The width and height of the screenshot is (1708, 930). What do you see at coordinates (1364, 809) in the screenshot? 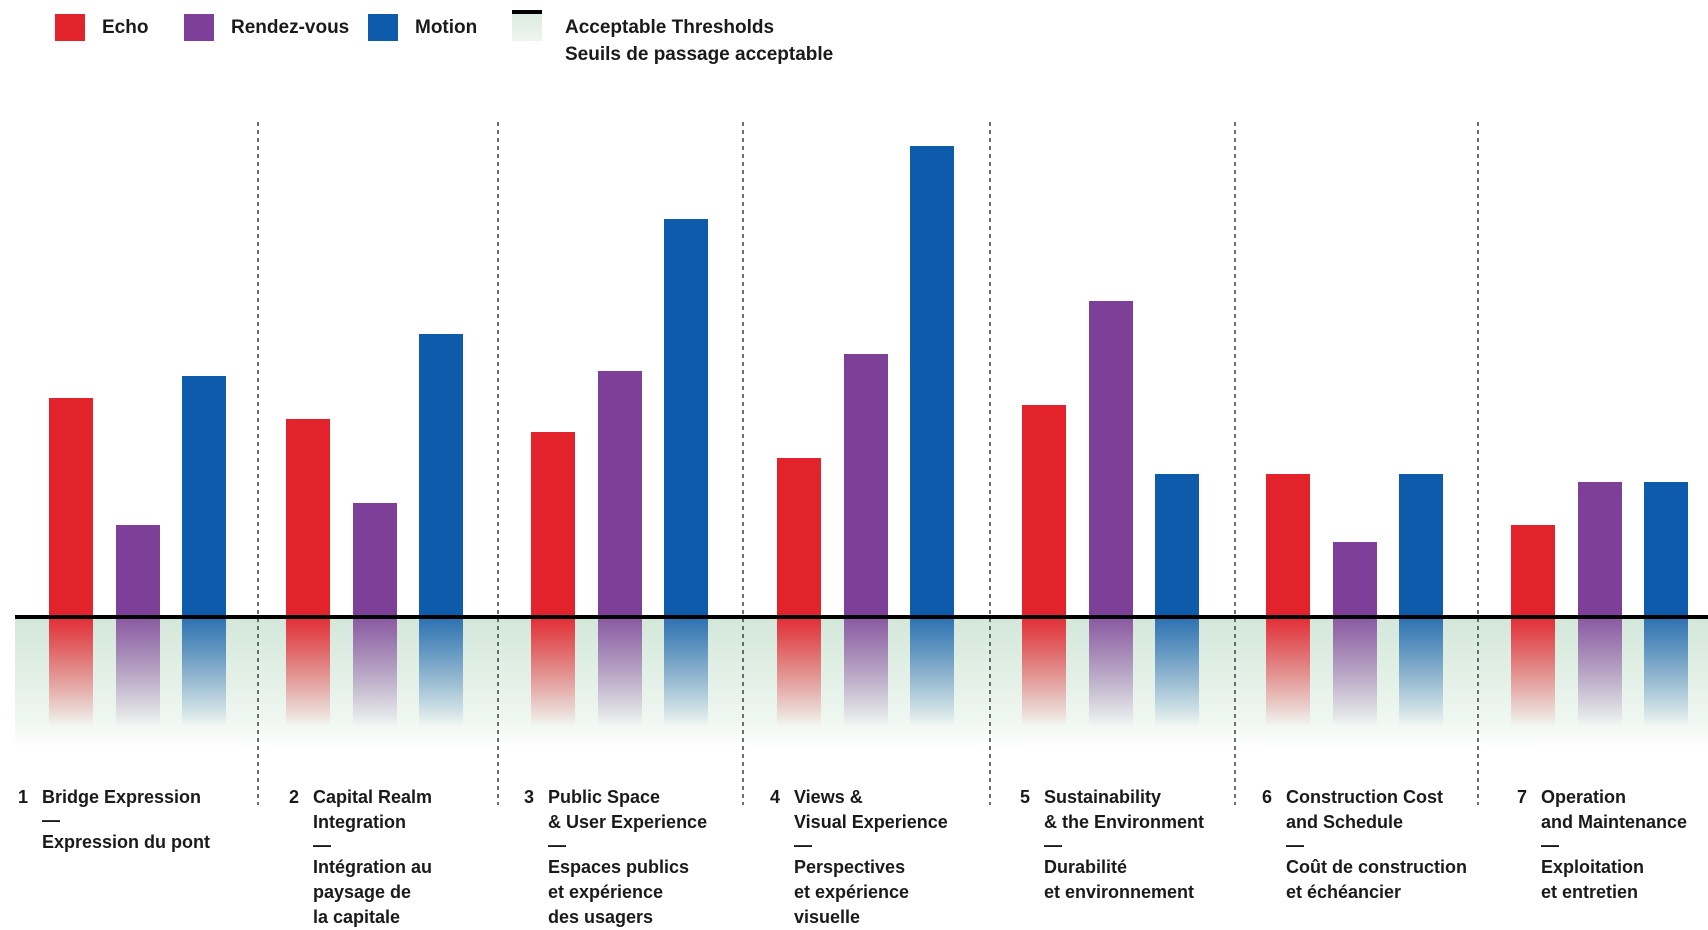
I see `category-title-en: Construction Cost and Schedule` at bounding box center [1364, 809].